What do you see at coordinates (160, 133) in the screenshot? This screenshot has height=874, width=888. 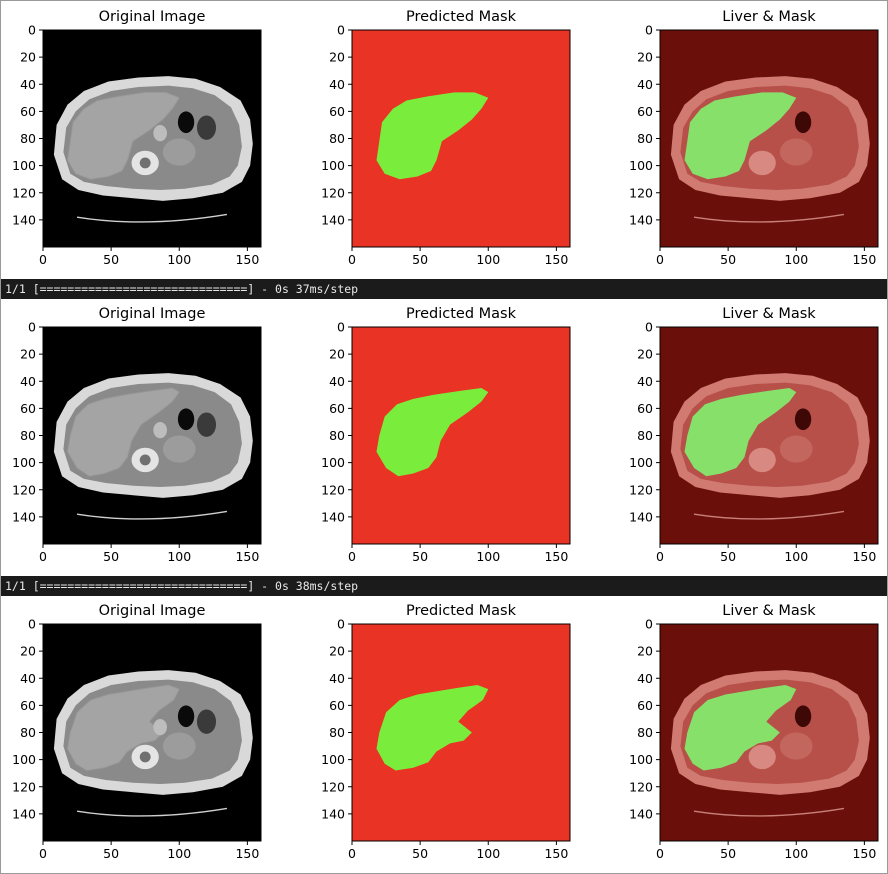 I see `aorta` at bounding box center [160, 133].